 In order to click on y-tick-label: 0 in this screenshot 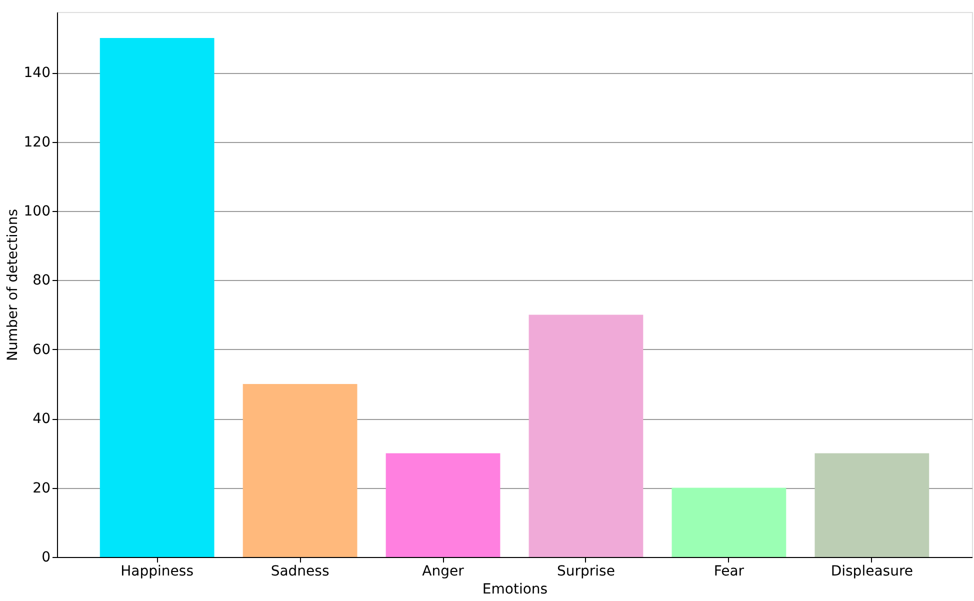, I will do `click(46, 558)`.